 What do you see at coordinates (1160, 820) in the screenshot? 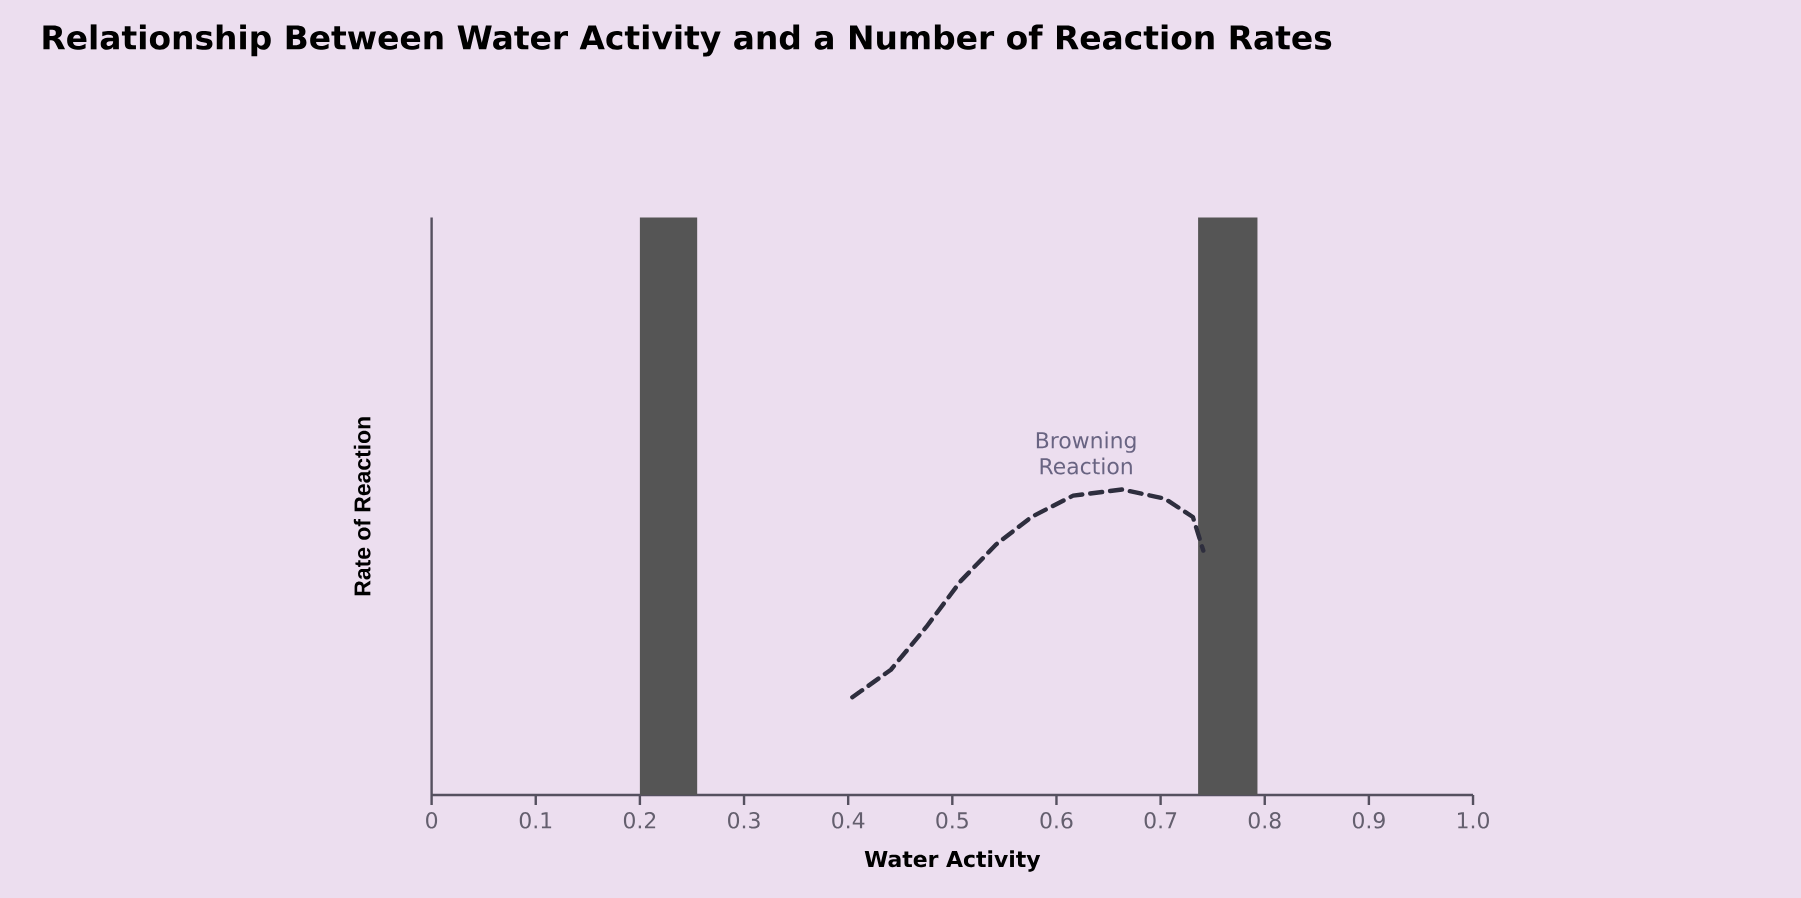
I see `x-tick-label: 0.7` at bounding box center [1160, 820].